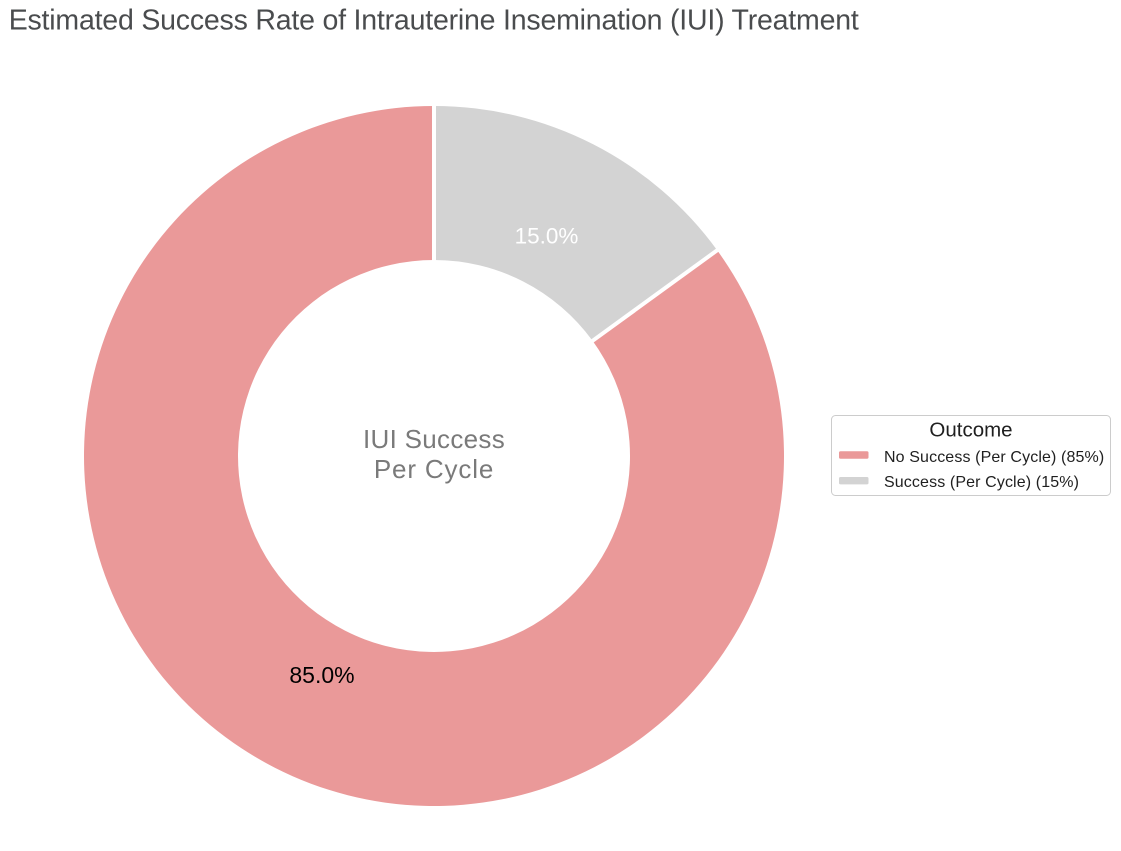 The image size is (1121, 851). What do you see at coordinates (970, 429) in the screenshot?
I see `svg-text: Outcome` at bounding box center [970, 429].